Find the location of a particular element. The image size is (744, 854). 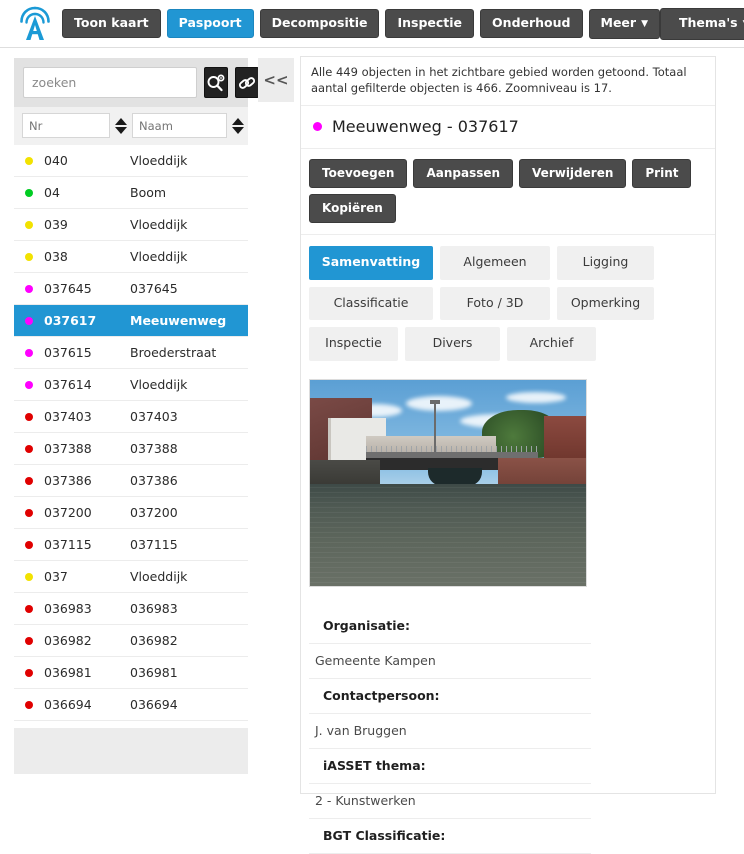

list-item-nr: 037403 is located at coordinates (68, 416).